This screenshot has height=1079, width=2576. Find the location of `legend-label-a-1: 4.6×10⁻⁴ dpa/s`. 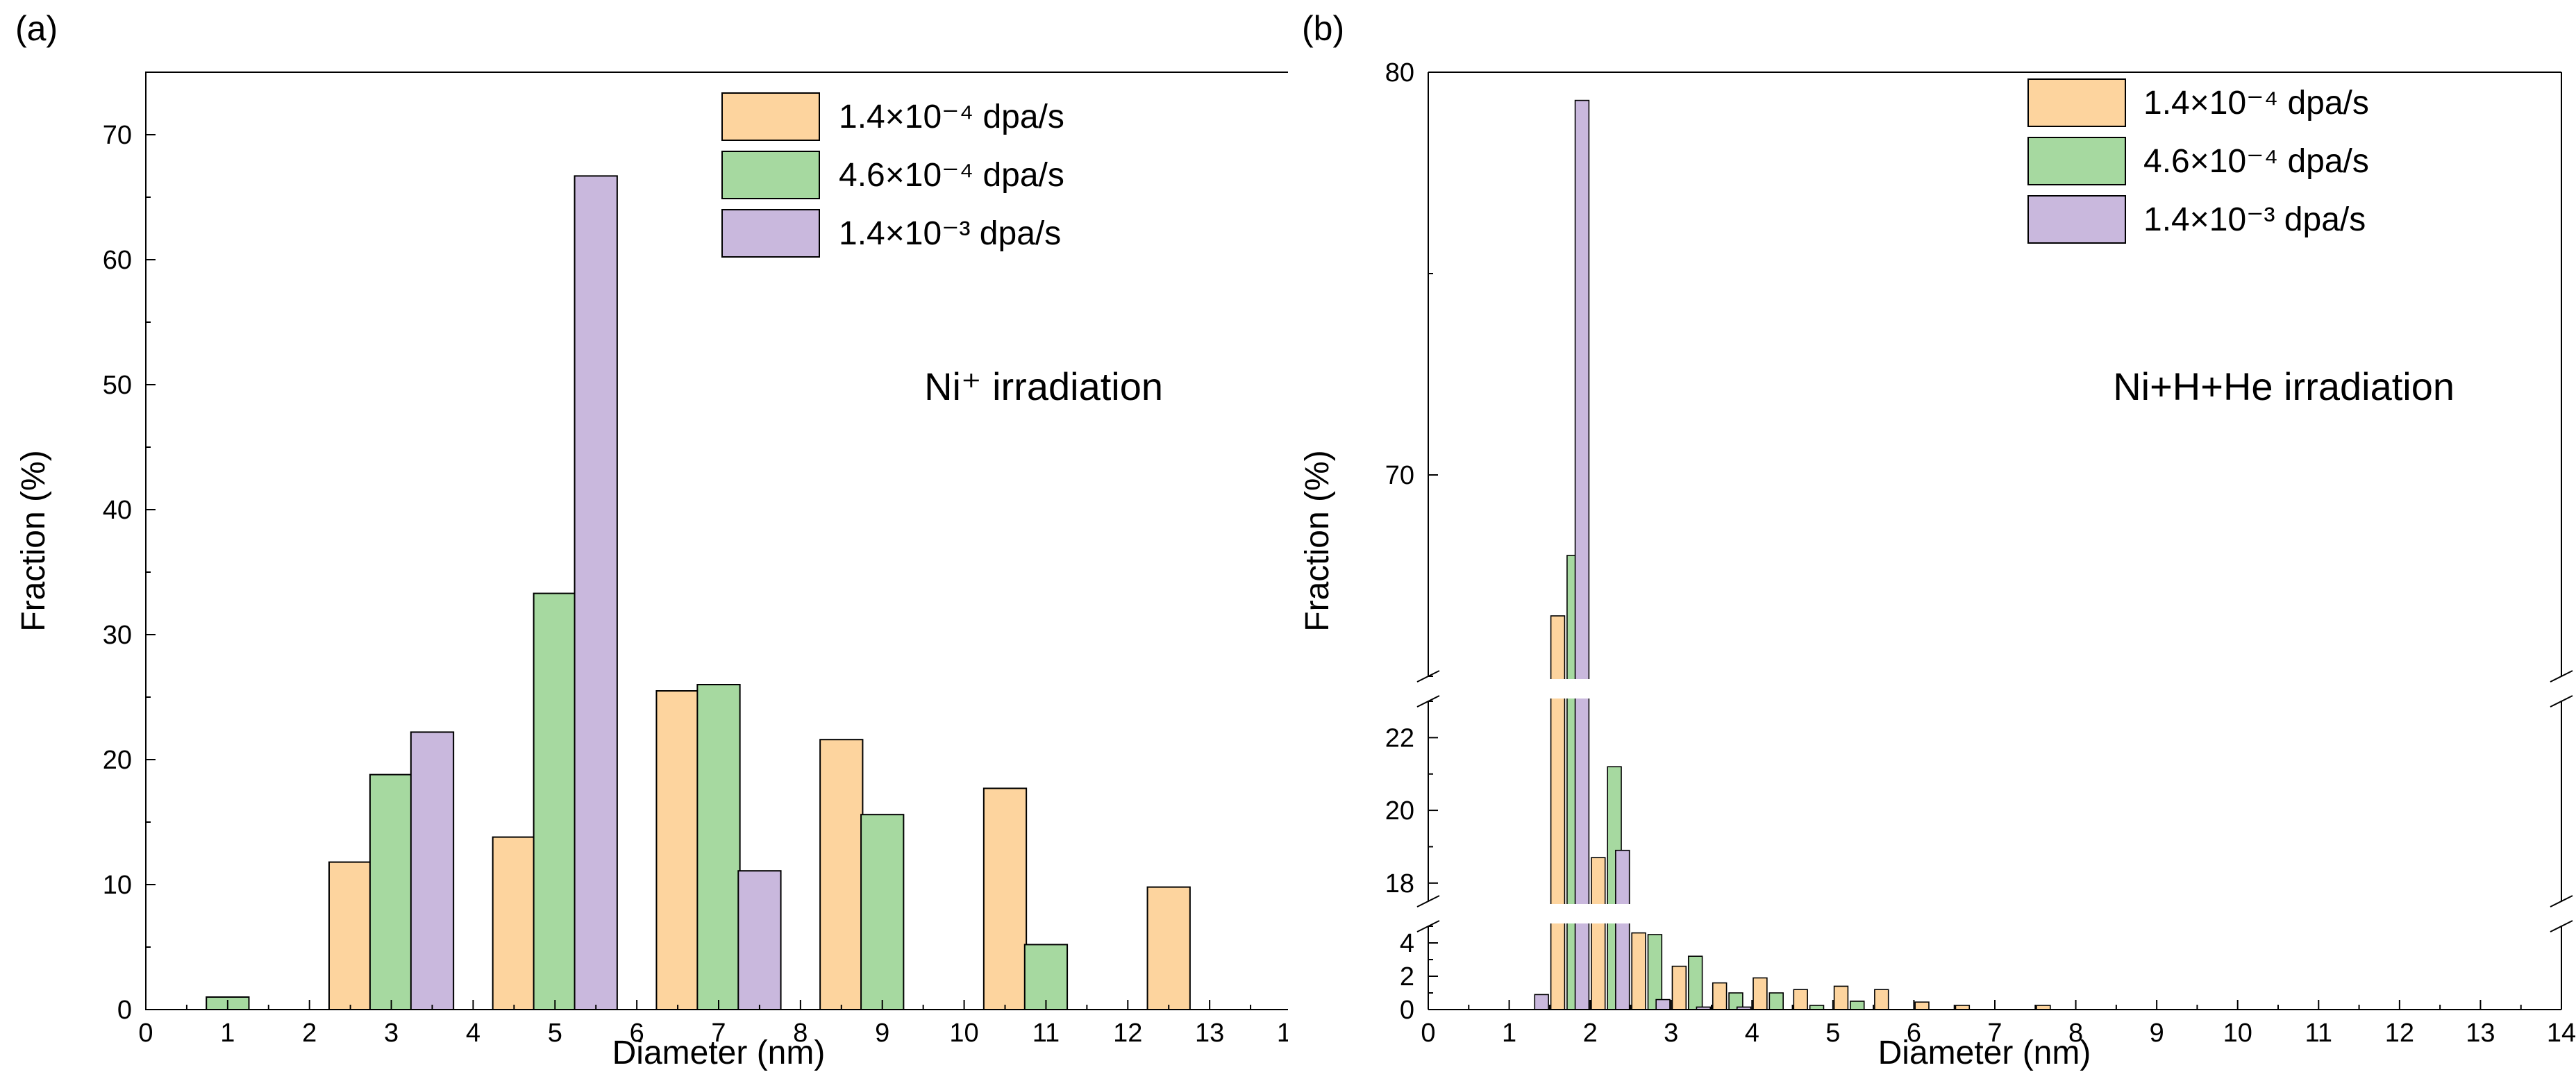

legend-label-a-1: 4.6×10⁻⁴ dpa/s is located at coordinates (951, 176).